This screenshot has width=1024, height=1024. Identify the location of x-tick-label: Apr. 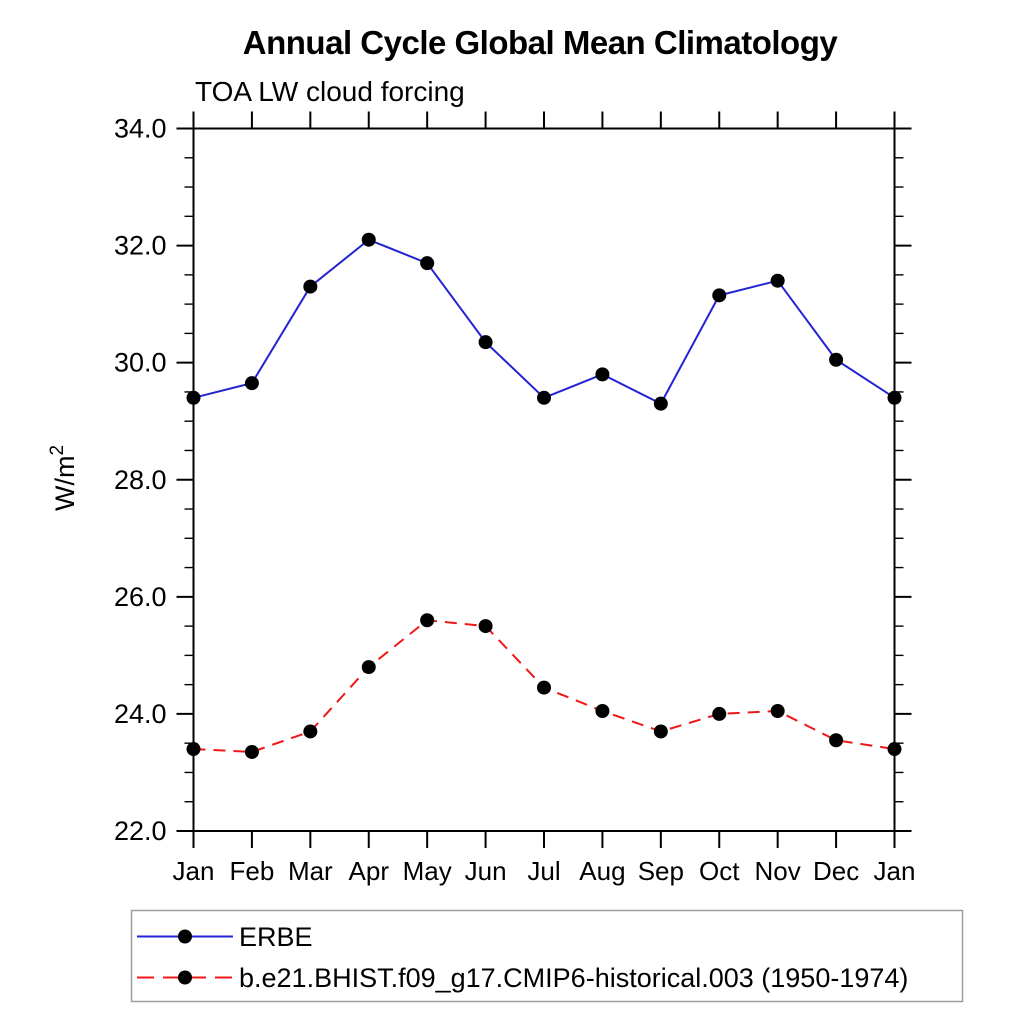
(369, 871).